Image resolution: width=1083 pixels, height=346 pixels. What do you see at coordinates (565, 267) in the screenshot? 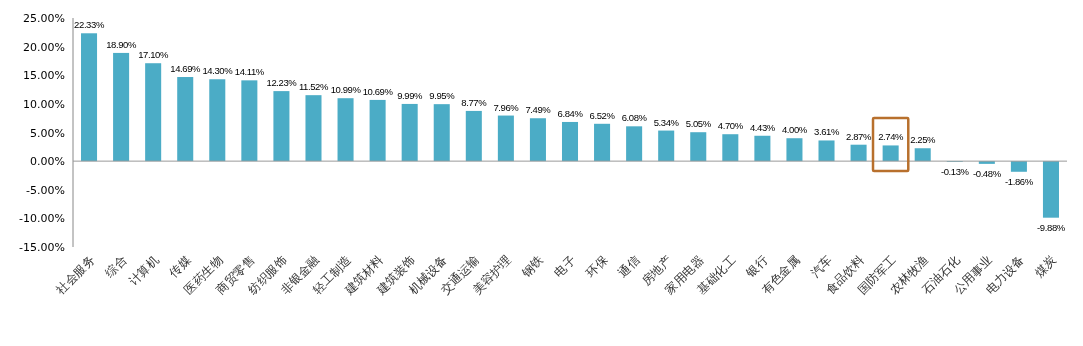
I see `x-tick-label: 电子` at bounding box center [565, 267].